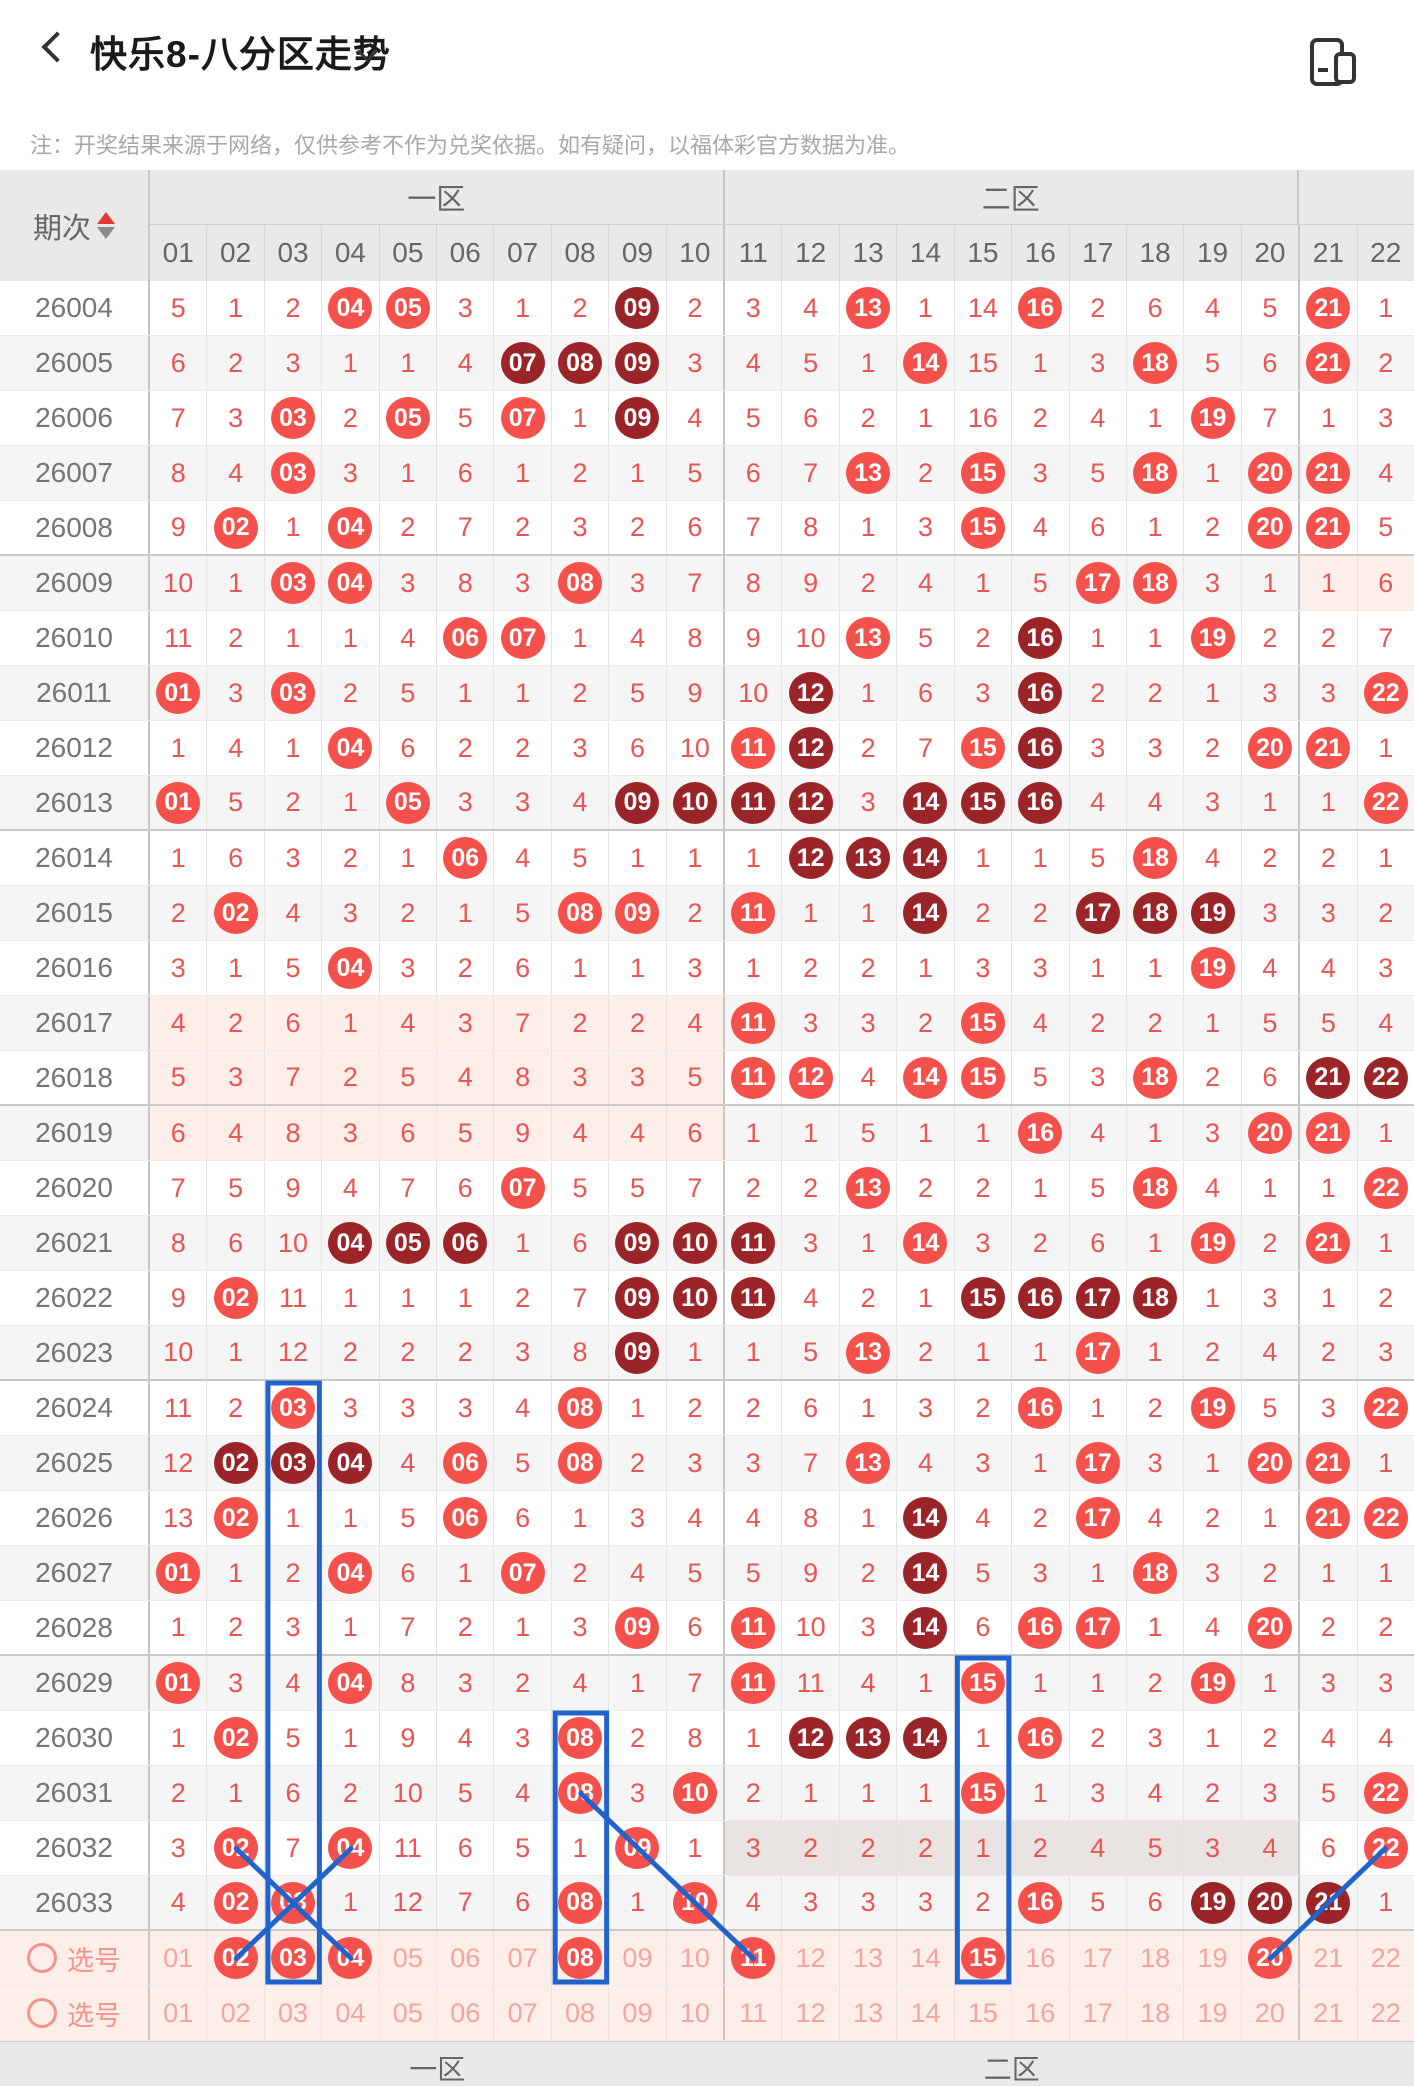  Describe the element at coordinates (707, 133) in the screenshot. I see `disclaimer-bar: 注：开奖结果来源于网络，仅供参考不作为兑奖依据。如有疑问，以福体彩官方数据为准。` at that location.